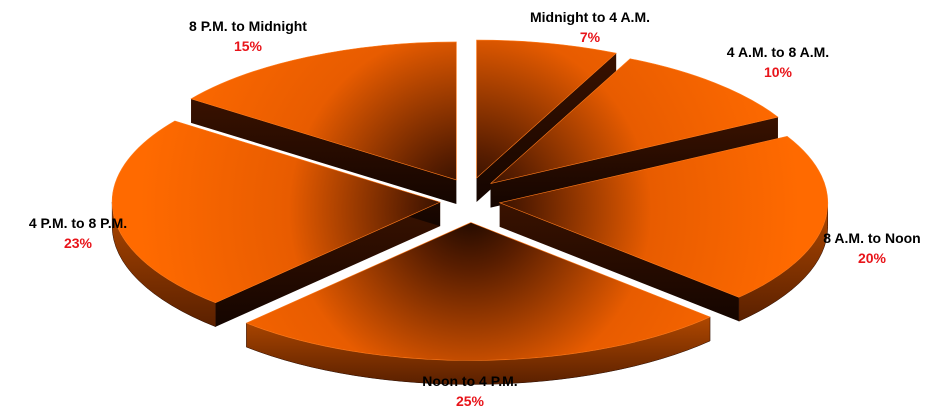  What do you see at coordinates (248, 26) in the screenshot?
I see `pie-category-label: 8 P.M. to Midnight` at bounding box center [248, 26].